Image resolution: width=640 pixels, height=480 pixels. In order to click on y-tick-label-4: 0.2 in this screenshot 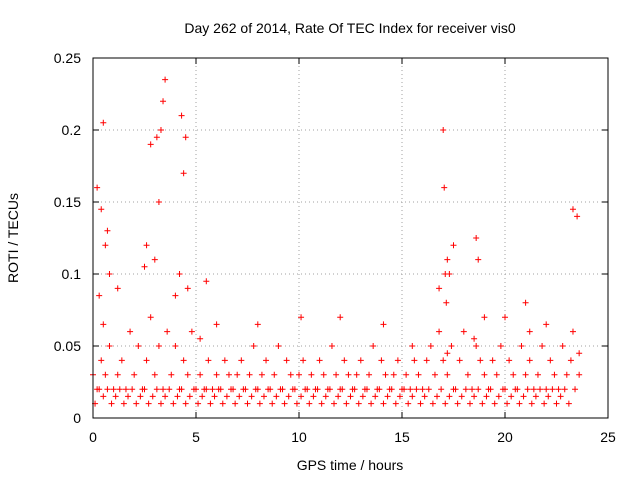, I will do `click(72, 130)`.